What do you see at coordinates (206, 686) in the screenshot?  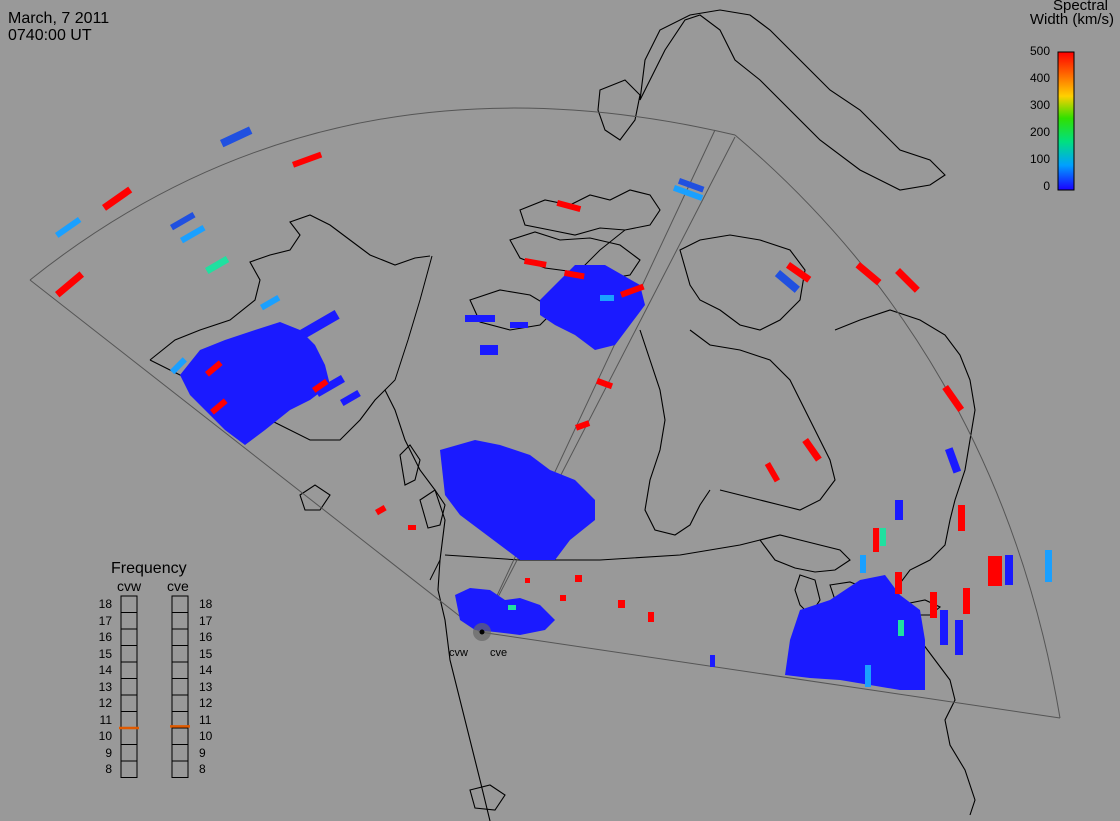 I see `frequency-scale-label-right: 13` at bounding box center [206, 686].